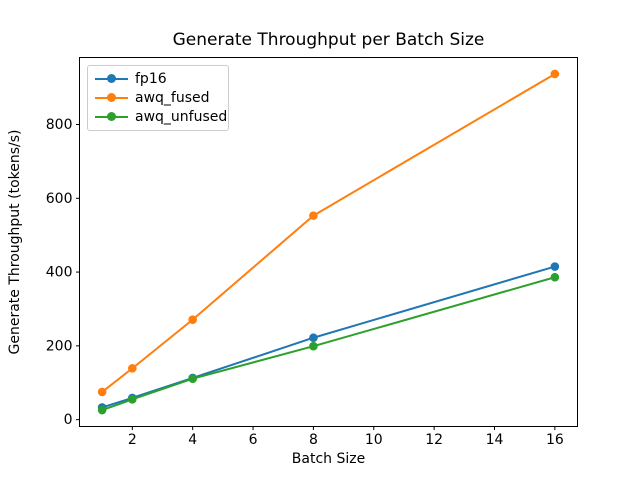 The image size is (640, 480). What do you see at coordinates (192, 440) in the screenshot?
I see `x-tick-label: 4` at bounding box center [192, 440].